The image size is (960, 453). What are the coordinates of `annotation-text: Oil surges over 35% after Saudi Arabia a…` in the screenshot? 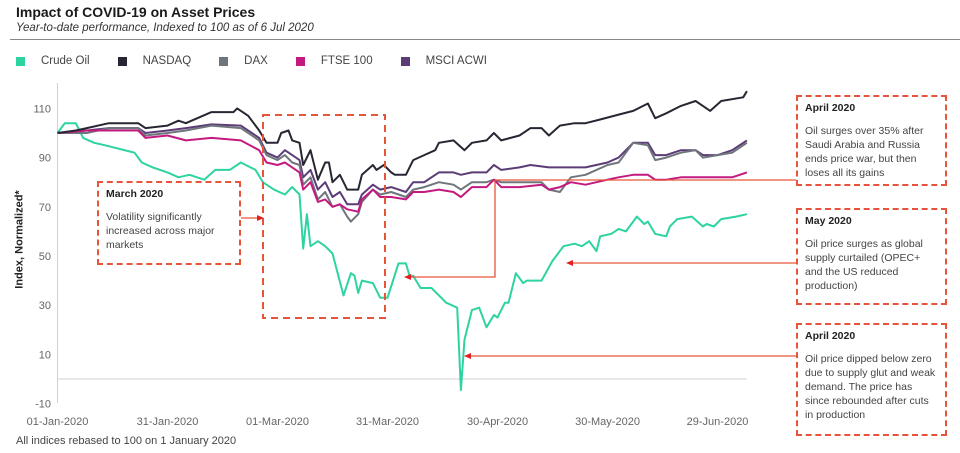 It's located at (864, 152).